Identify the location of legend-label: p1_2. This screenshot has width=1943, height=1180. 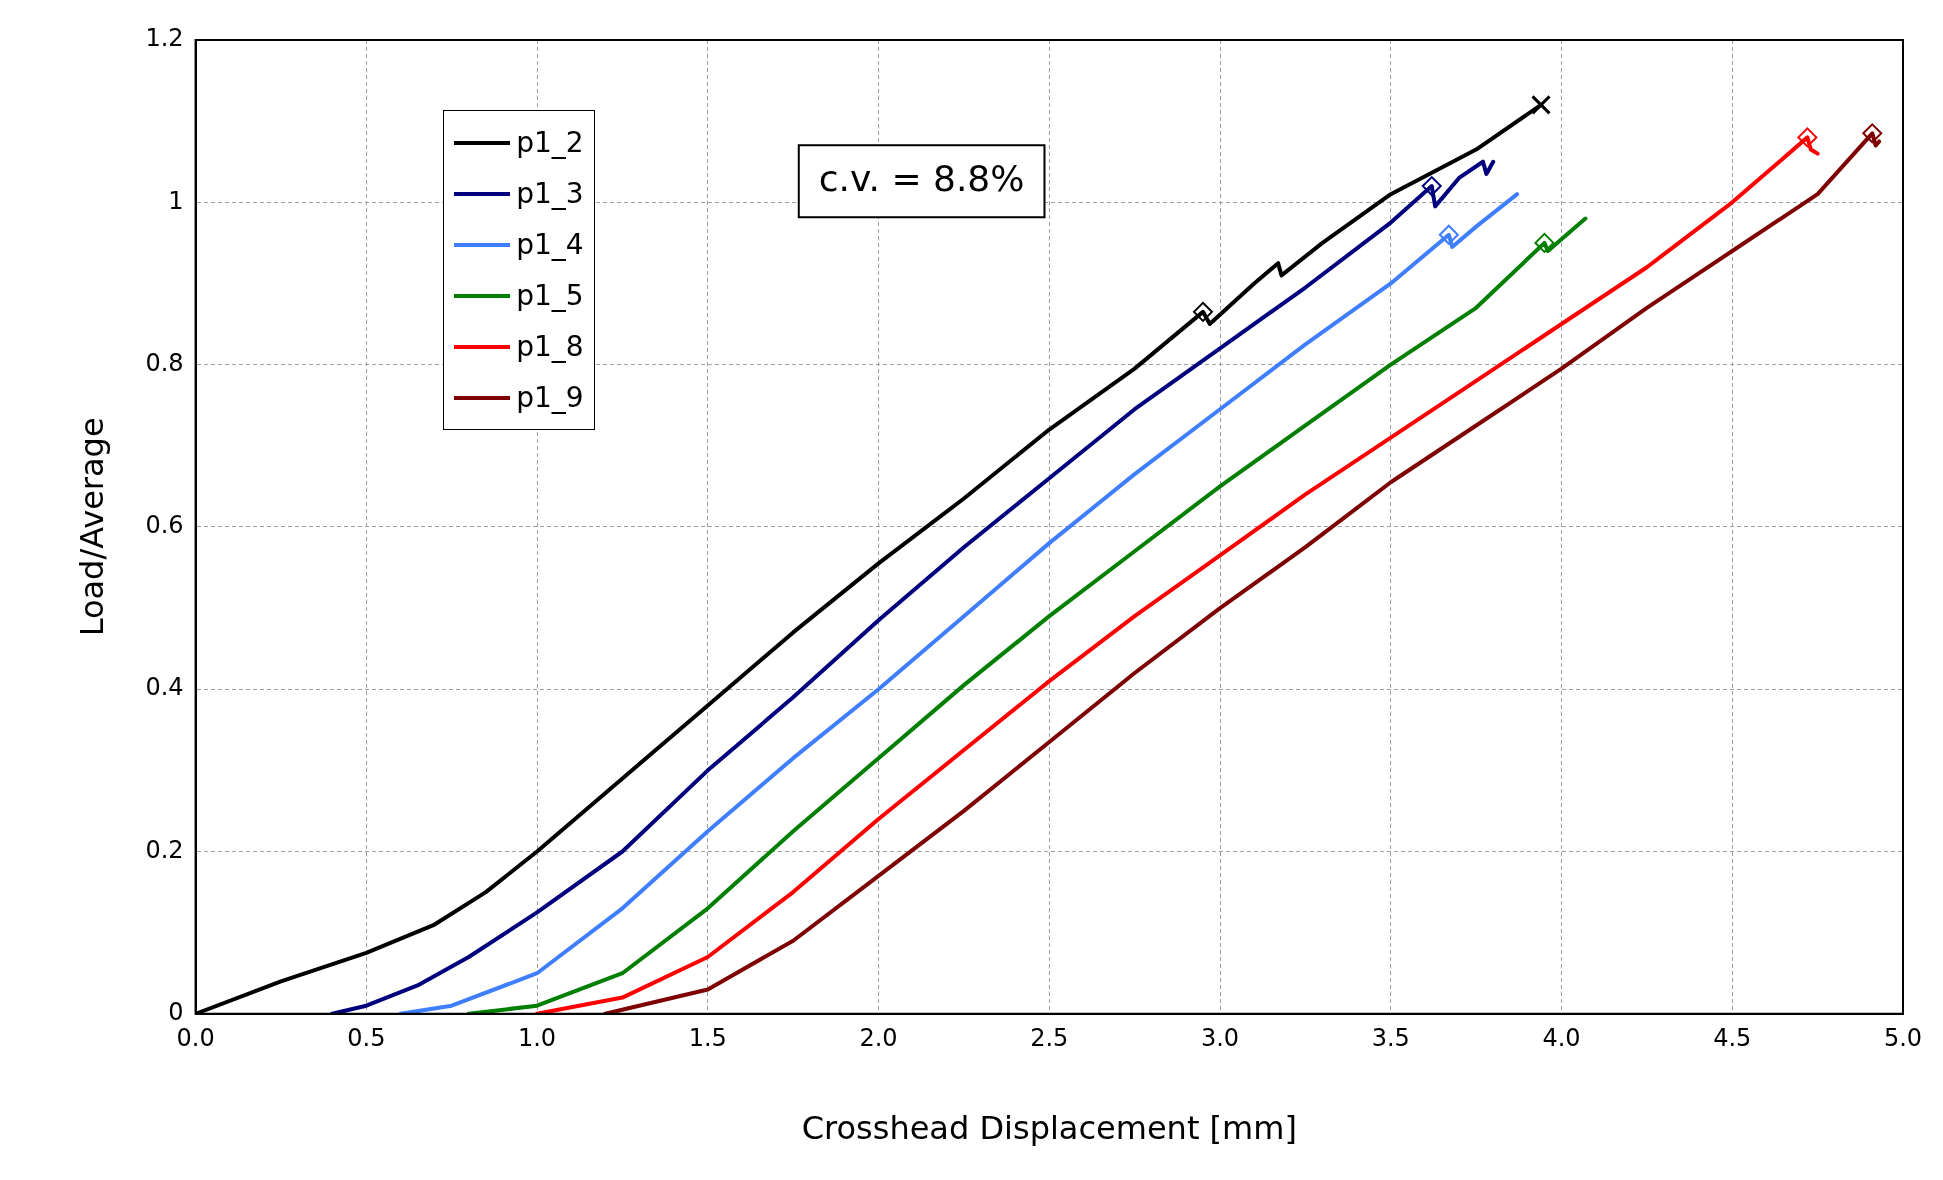
(550, 142).